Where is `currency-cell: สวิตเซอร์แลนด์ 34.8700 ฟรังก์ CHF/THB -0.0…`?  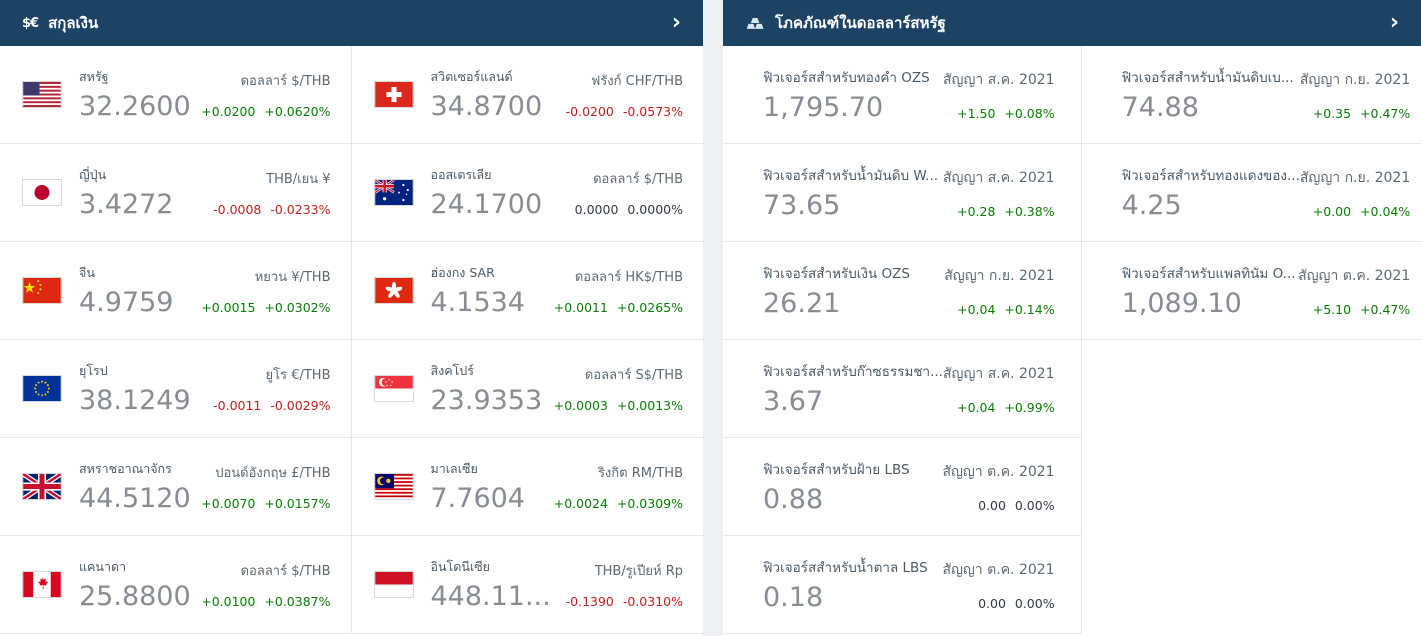
currency-cell: สวิตเซอร์แลนด์ 34.8700 ฟรังก์ CHF/THB -0.0… is located at coordinates (527, 95).